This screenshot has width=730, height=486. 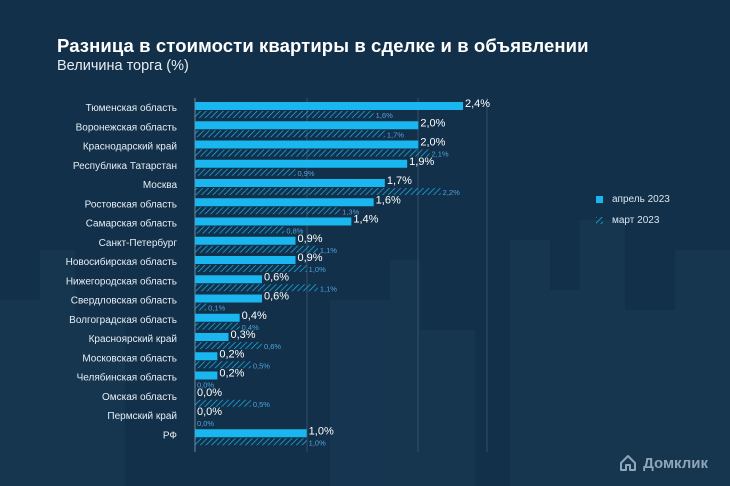 I want to click on bar-march-label: 0,8%, so click(x=294, y=231).